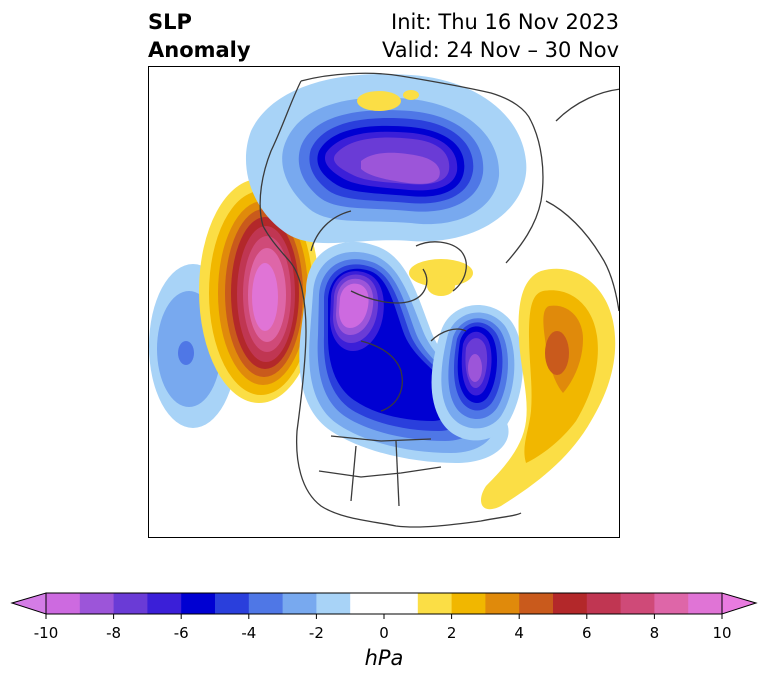 The width and height of the screenshot is (768, 684). What do you see at coordinates (519, 633) in the screenshot?
I see `colorbar-tick-label: 4` at bounding box center [519, 633].